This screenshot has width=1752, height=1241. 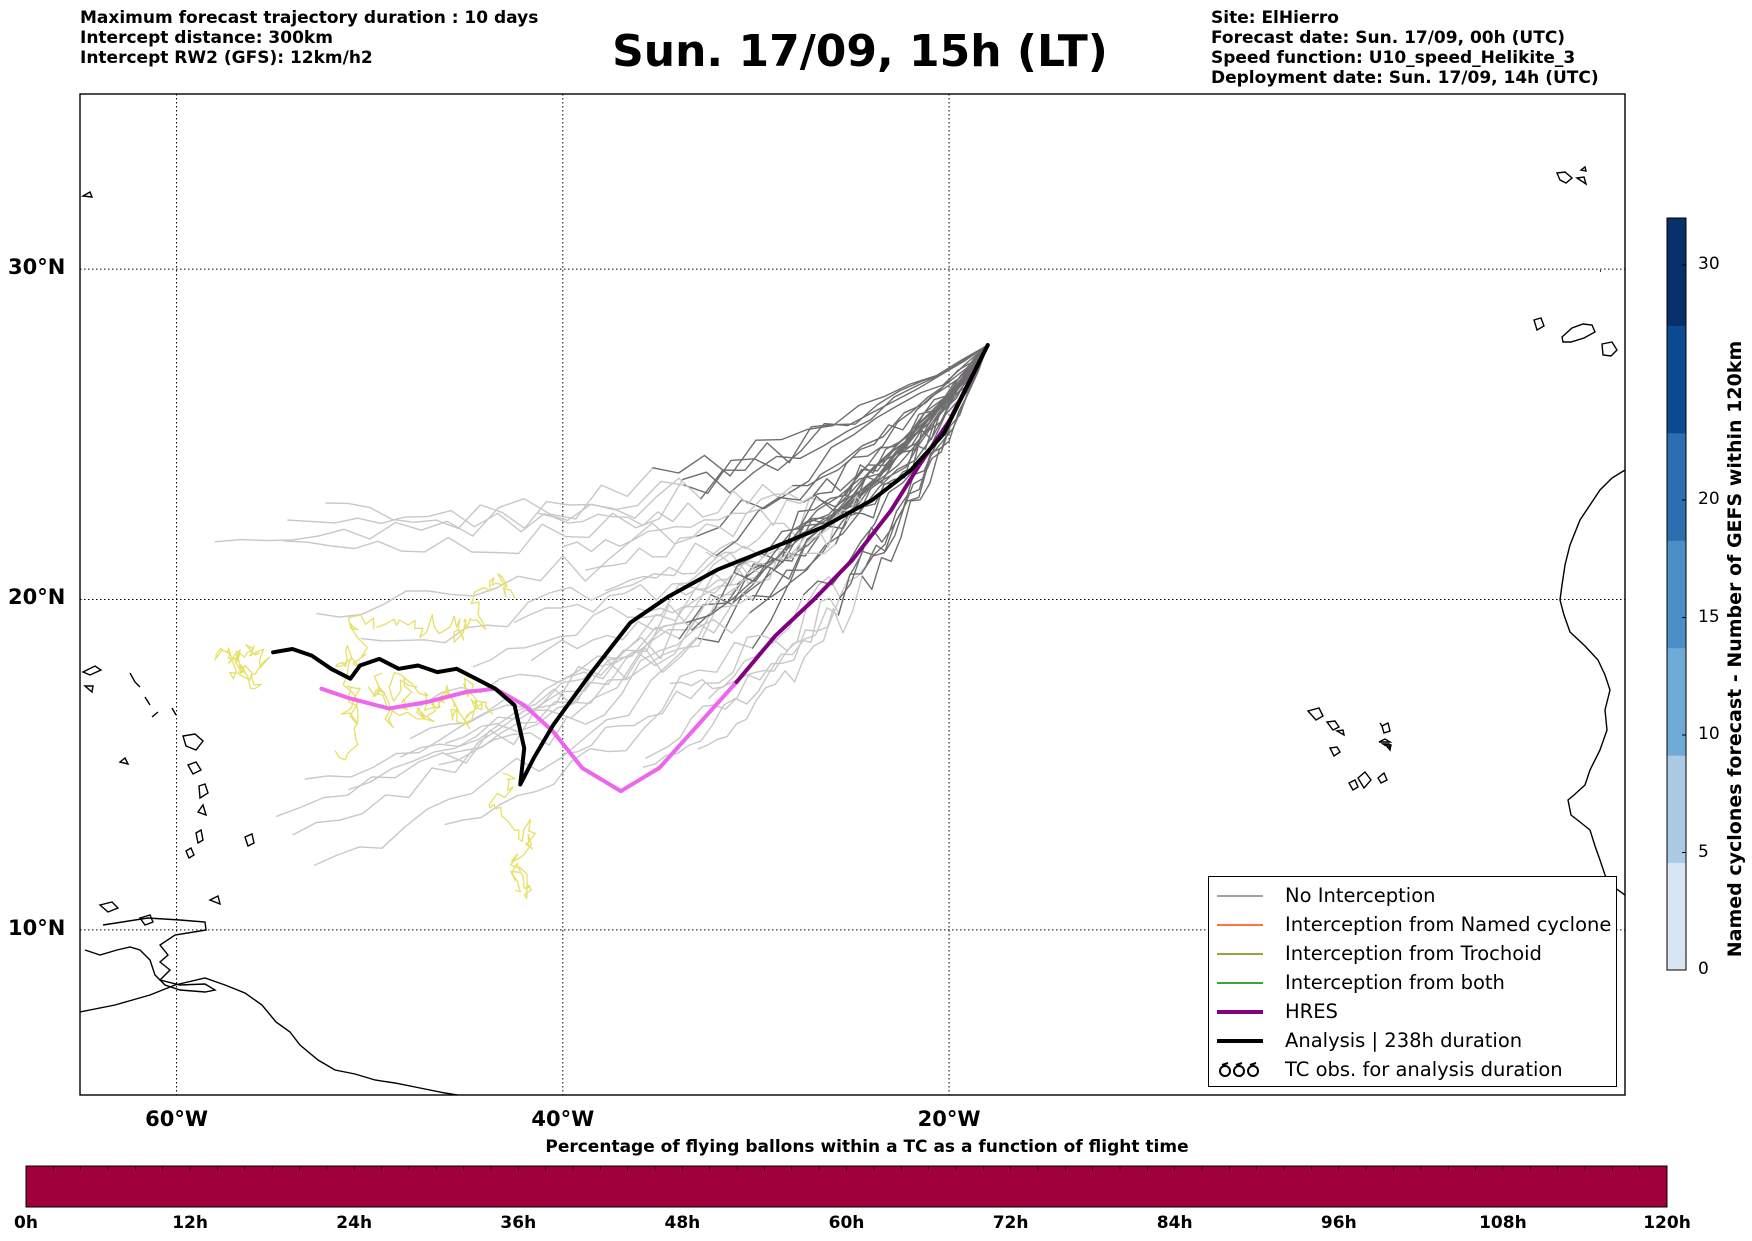 What do you see at coordinates (37, 927) in the screenshot?
I see `lat-tick-label: 10°N` at bounding box center [37, 927].